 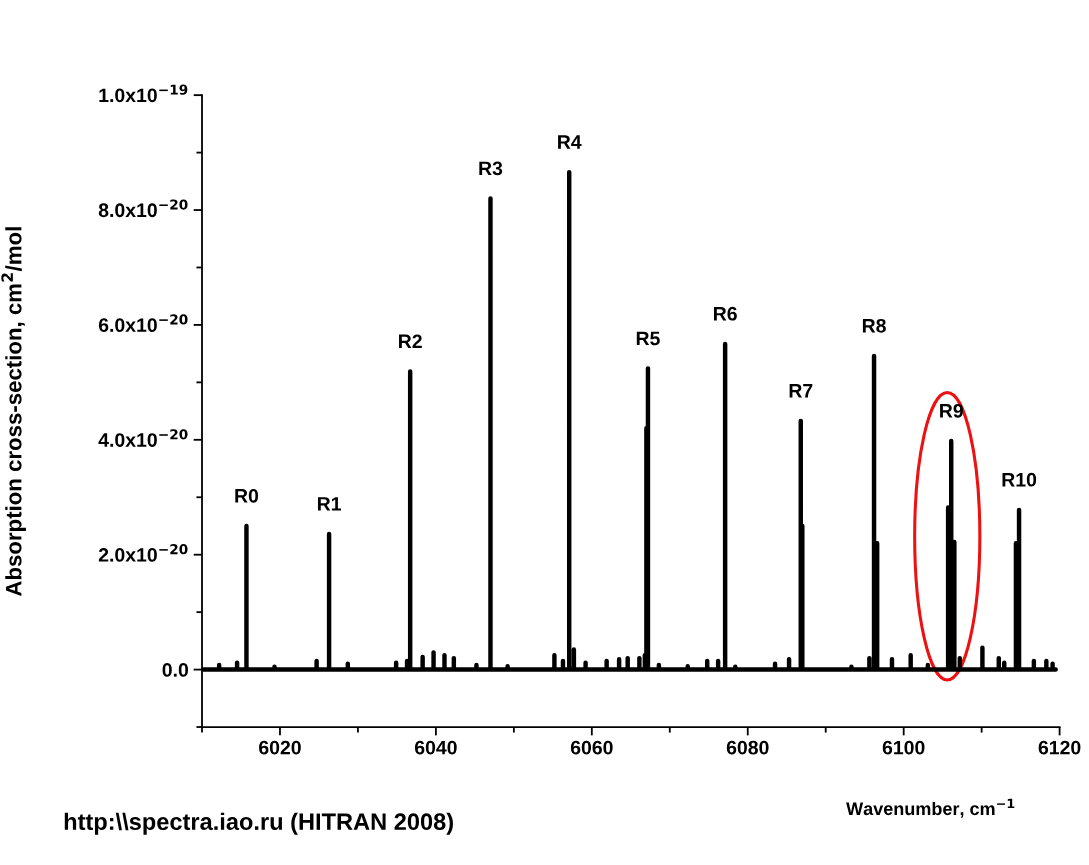 I want to click on y-tick-label: 6.0x10$^{−20}$, so click(x=143, y=323).